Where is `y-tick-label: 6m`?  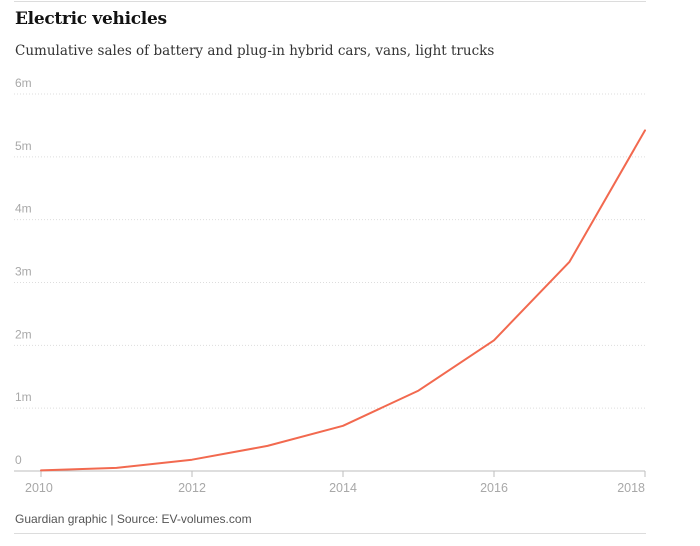
y-tick-label: 6m is located at coordinates (23, 83).